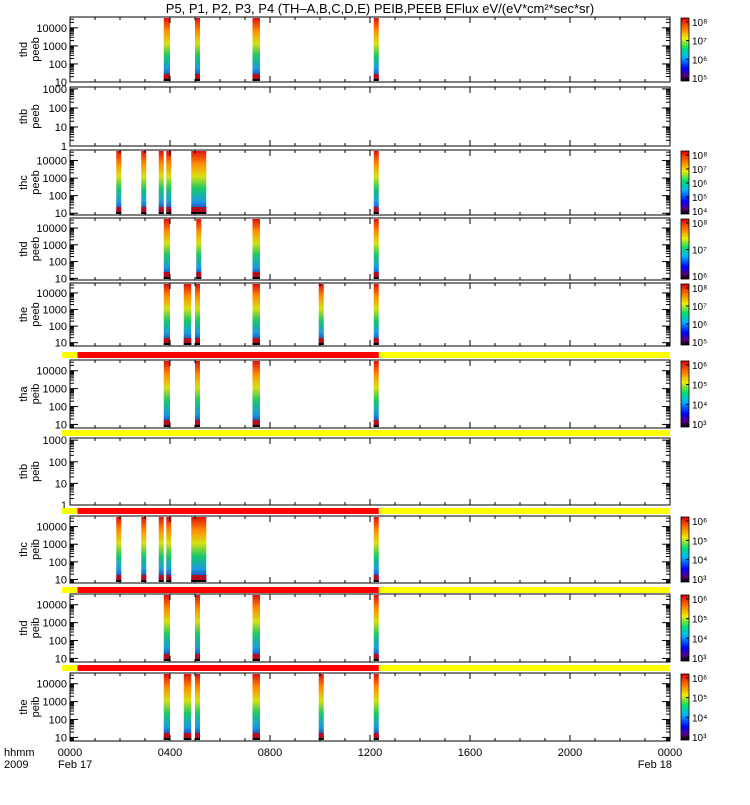  Describe the element at coordinates (24, 706) in the screenshot. I see `panel-probe-label: the` at that location.